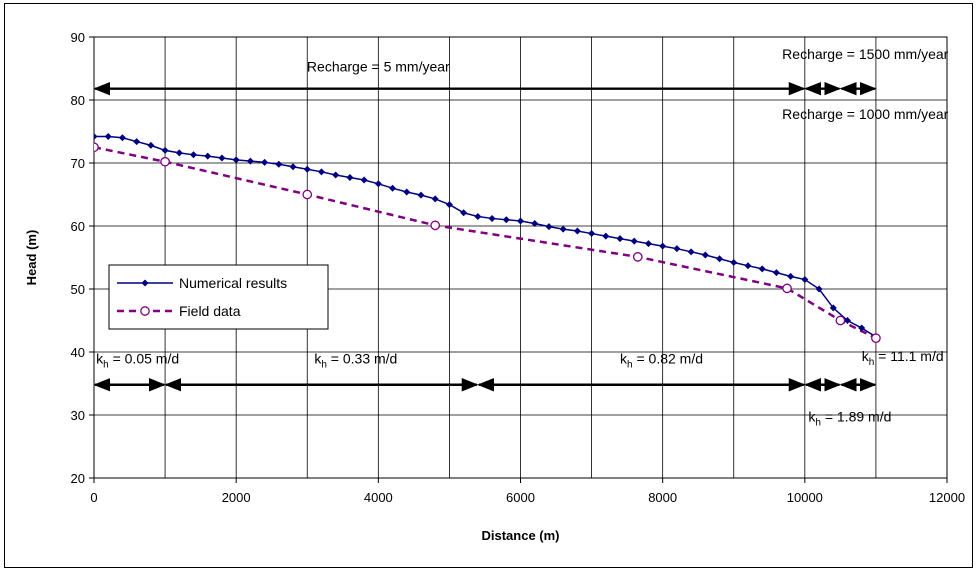  I want to click on kh-value: = 0.33 m/d, so click(362, 358).